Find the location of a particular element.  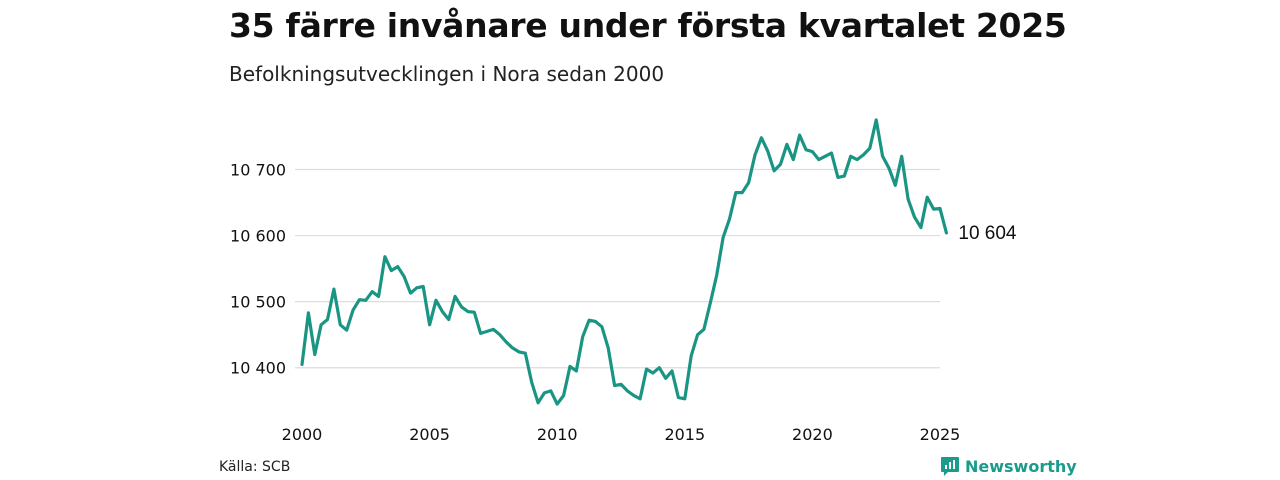

x-tick-label: 2015 is located at coordinates (684, 434).